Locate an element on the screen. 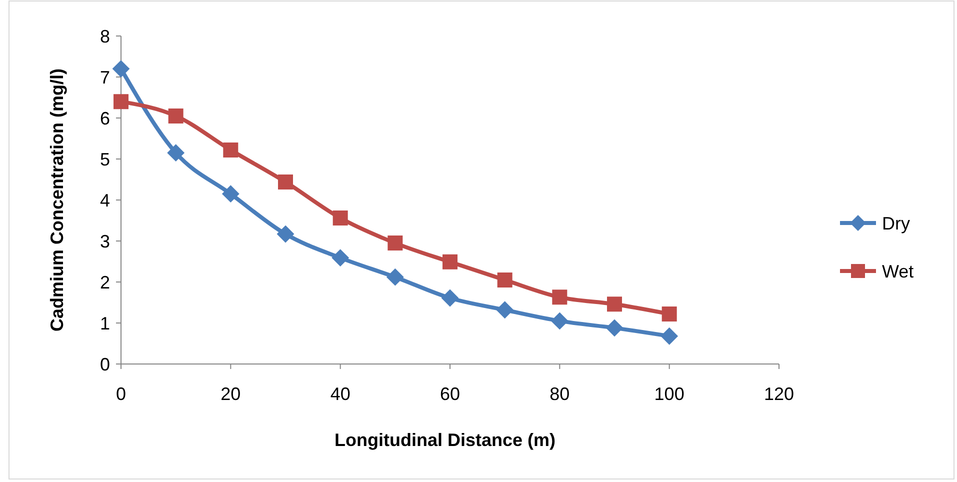  x-tick-label: 20 is located at coordinates (230, 394).